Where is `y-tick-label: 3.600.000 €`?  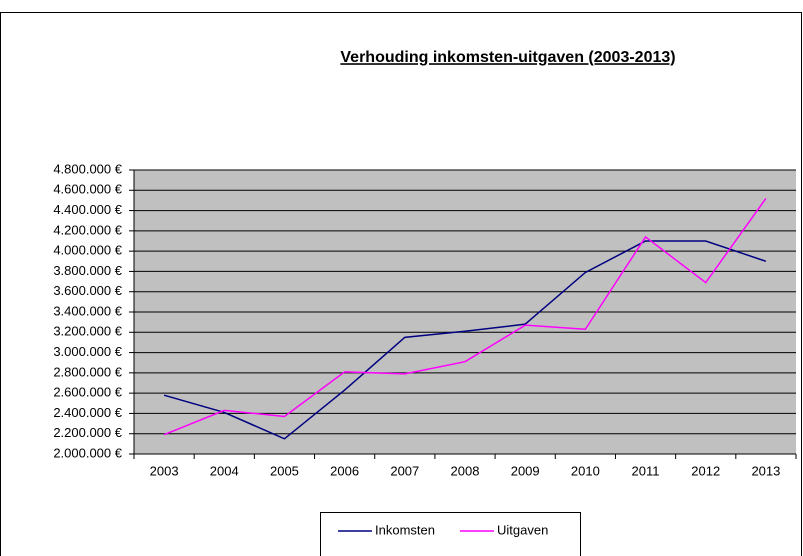 y-tick-label: 3.600.000 € is located at coordinates (87, 290).